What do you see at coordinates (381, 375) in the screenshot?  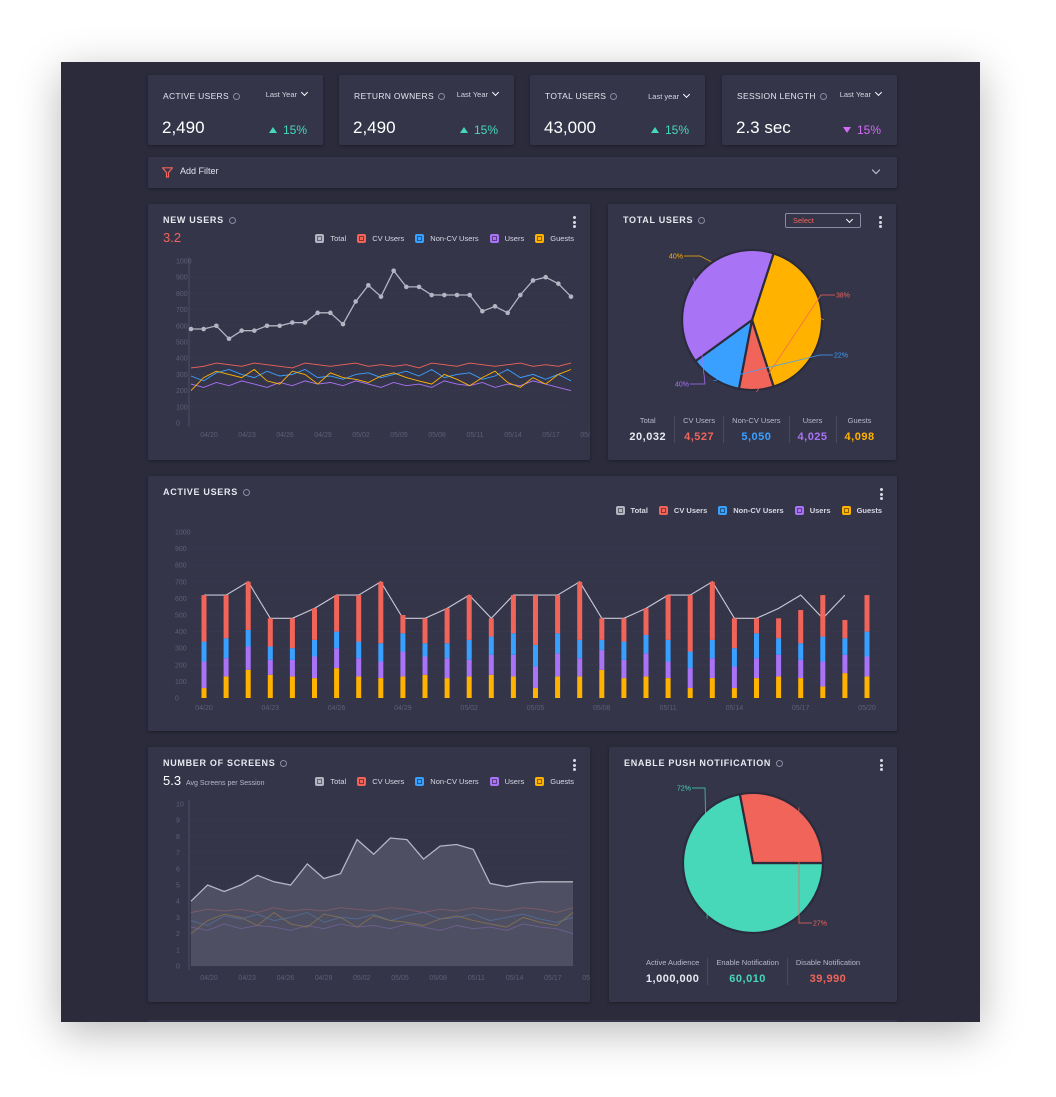 I see `series-line-non-cv-users` at bounding box center [381, 375].